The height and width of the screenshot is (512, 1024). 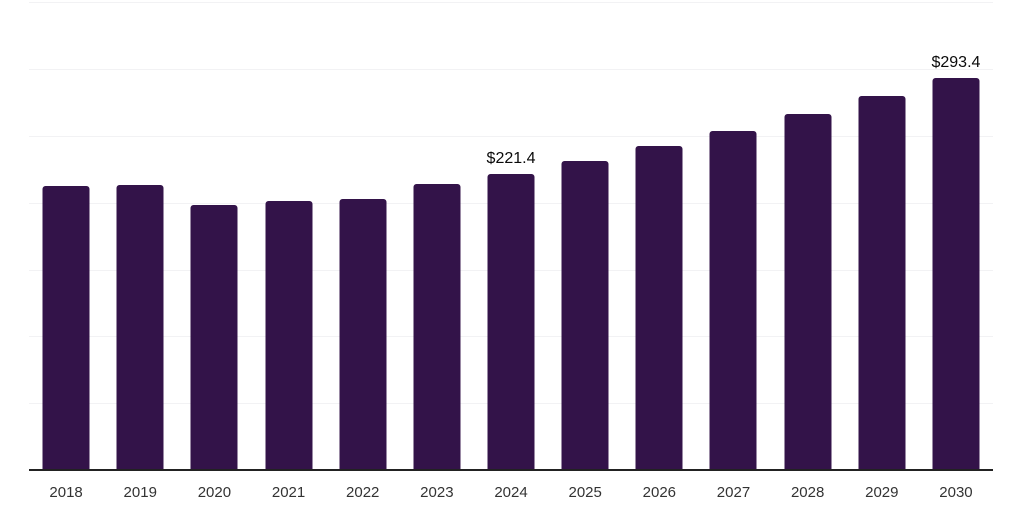 I want to click on bar-2020, so click(x=214, y=337).